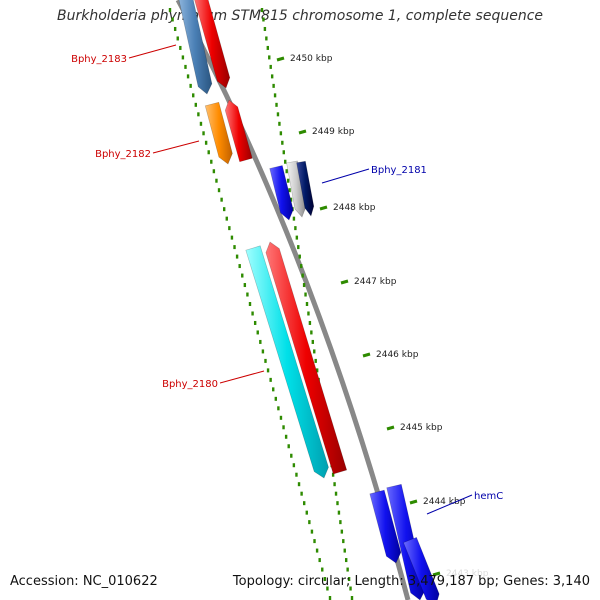 Image resolution: width=600 pixels, height=600 pixels. Describe the element at coordinates (354, 208) in the screenshot. I see `scale-tick-label: 2448 kbp` at that location.